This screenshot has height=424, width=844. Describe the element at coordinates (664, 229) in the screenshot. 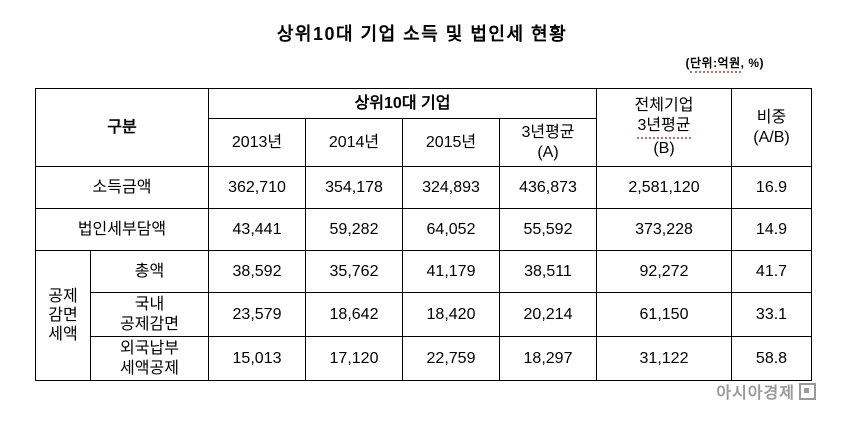

I see `cell-corptax-total-b: 373,228` at that location.